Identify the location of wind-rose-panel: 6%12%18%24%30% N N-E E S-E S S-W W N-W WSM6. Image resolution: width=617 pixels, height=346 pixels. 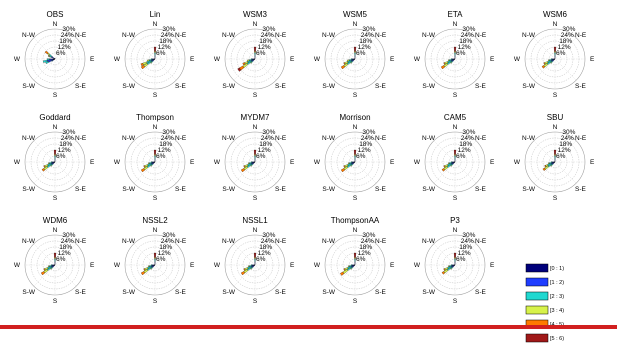
(554, 54).